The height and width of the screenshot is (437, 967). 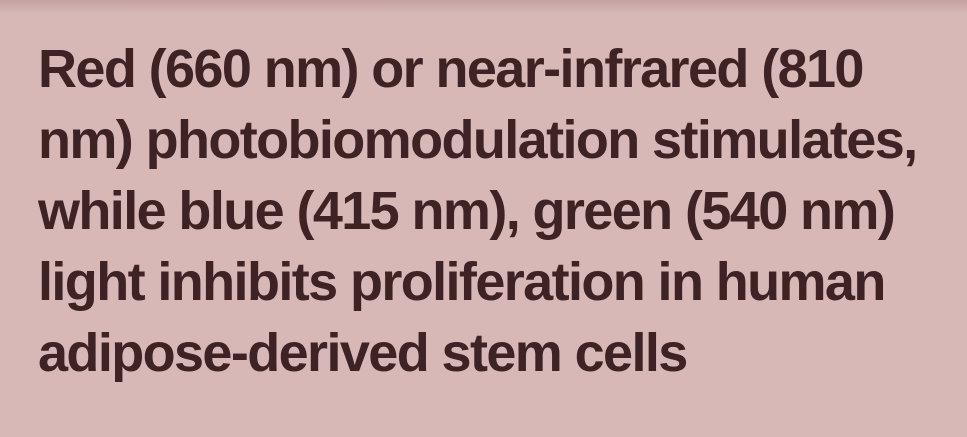 I want to click on top-shadow-divider, so click(x=483, y=7).